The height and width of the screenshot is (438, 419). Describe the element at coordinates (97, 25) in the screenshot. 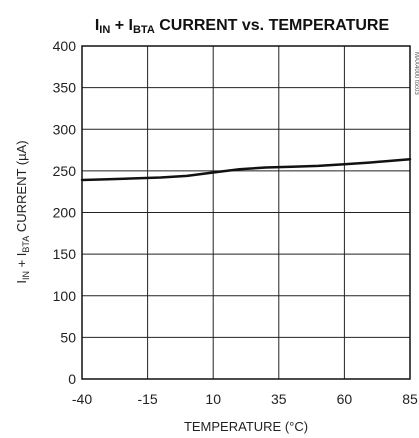

I see `chart-title-part1: I` at that location.